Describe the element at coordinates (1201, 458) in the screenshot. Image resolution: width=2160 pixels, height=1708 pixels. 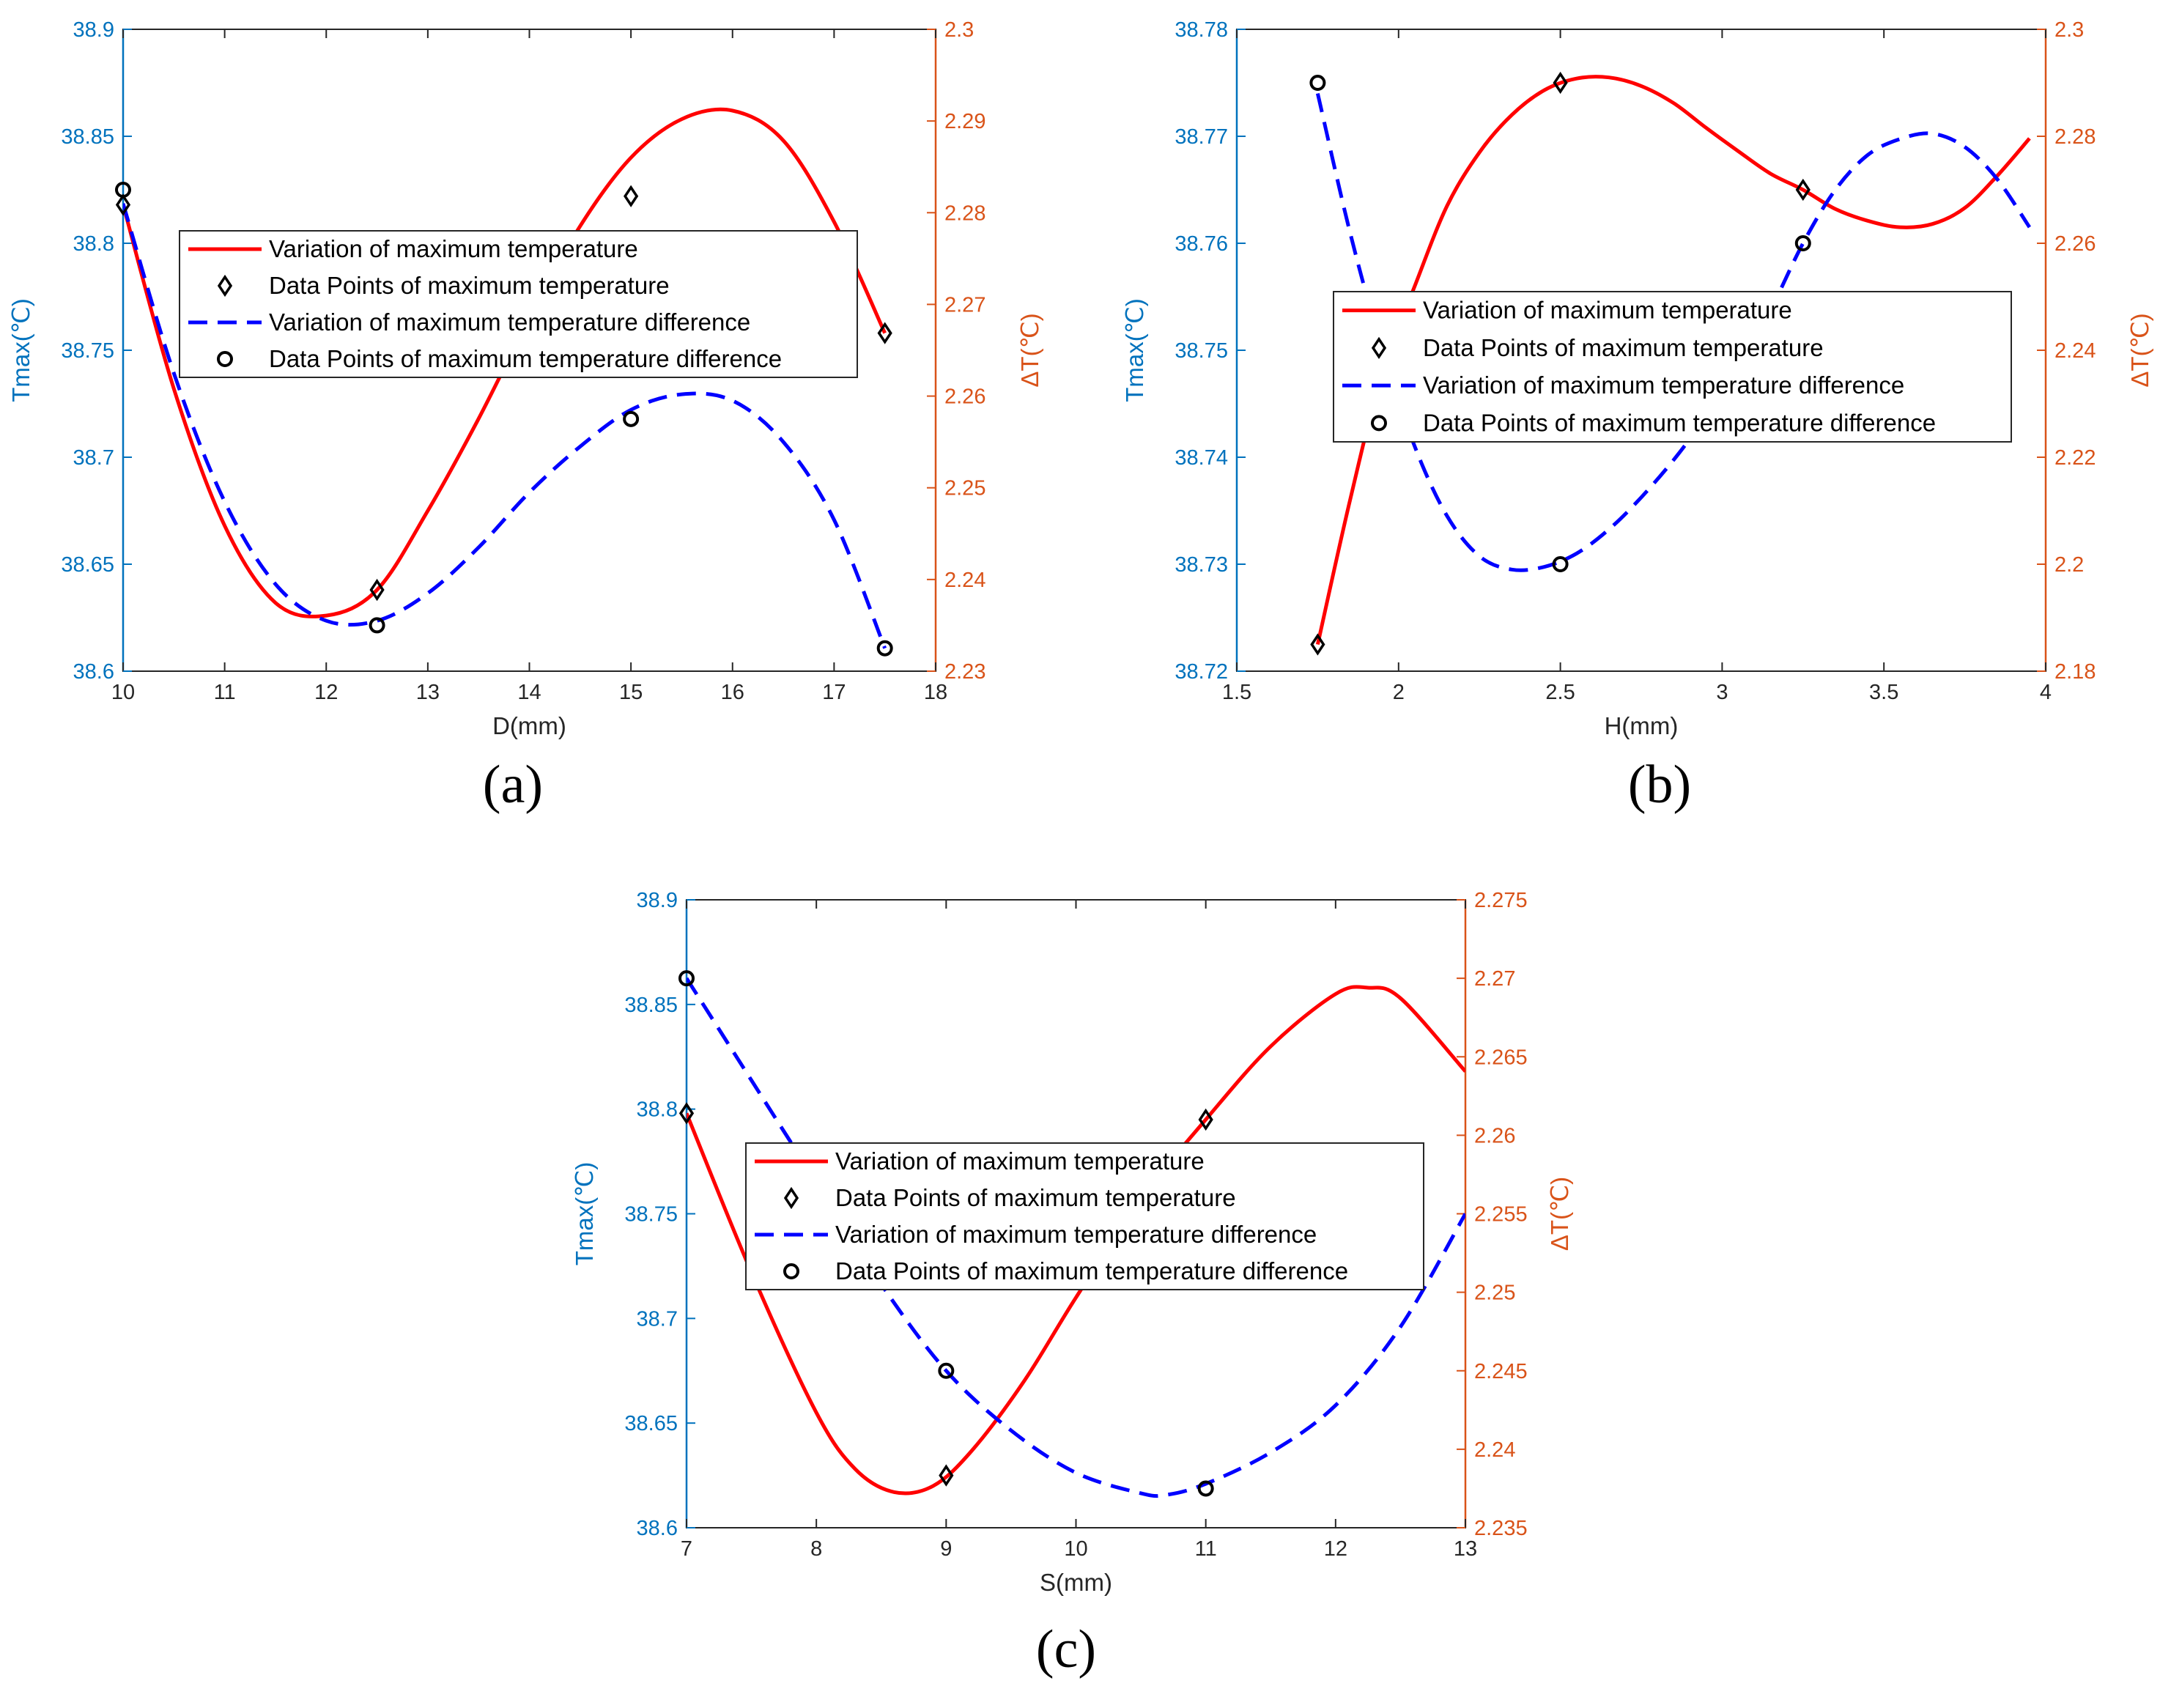
I see `left-y-tick-label: 38.74` at that location.